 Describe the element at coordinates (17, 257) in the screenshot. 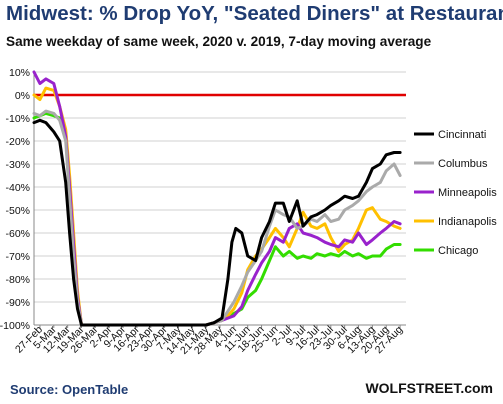

I see `y-tick-label: -70%` at that location.